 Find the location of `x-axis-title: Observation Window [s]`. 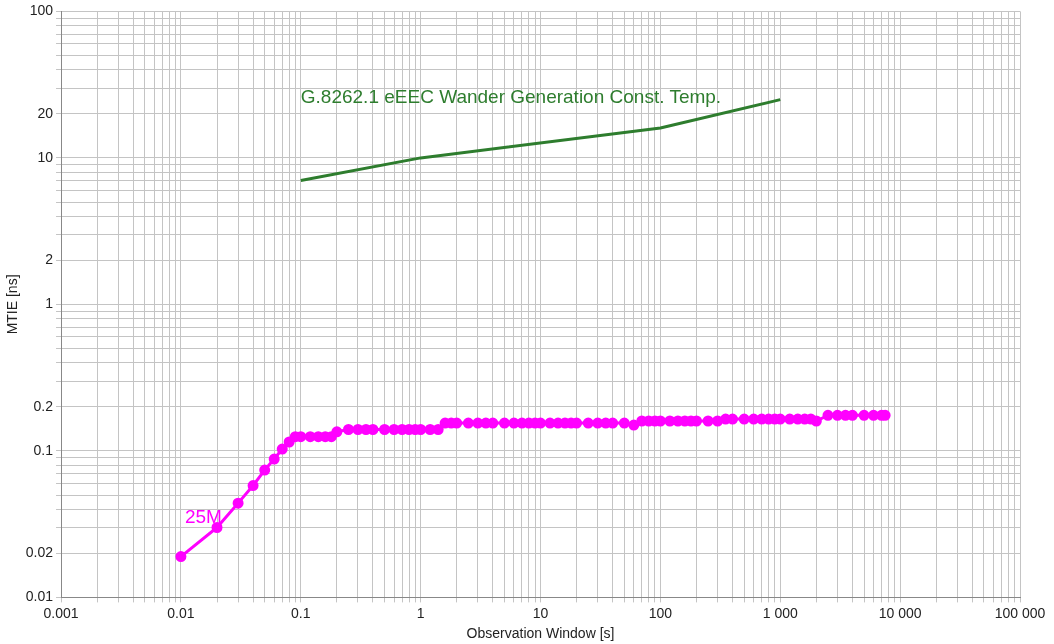

x-axis-title: Observation Window [s] is located at coordinates (540, 633).